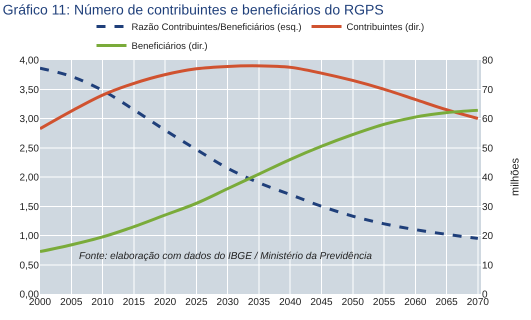 This screenshot has height=320, width=531. I want to click on x-tick-label: 2065, so click(446, 302).